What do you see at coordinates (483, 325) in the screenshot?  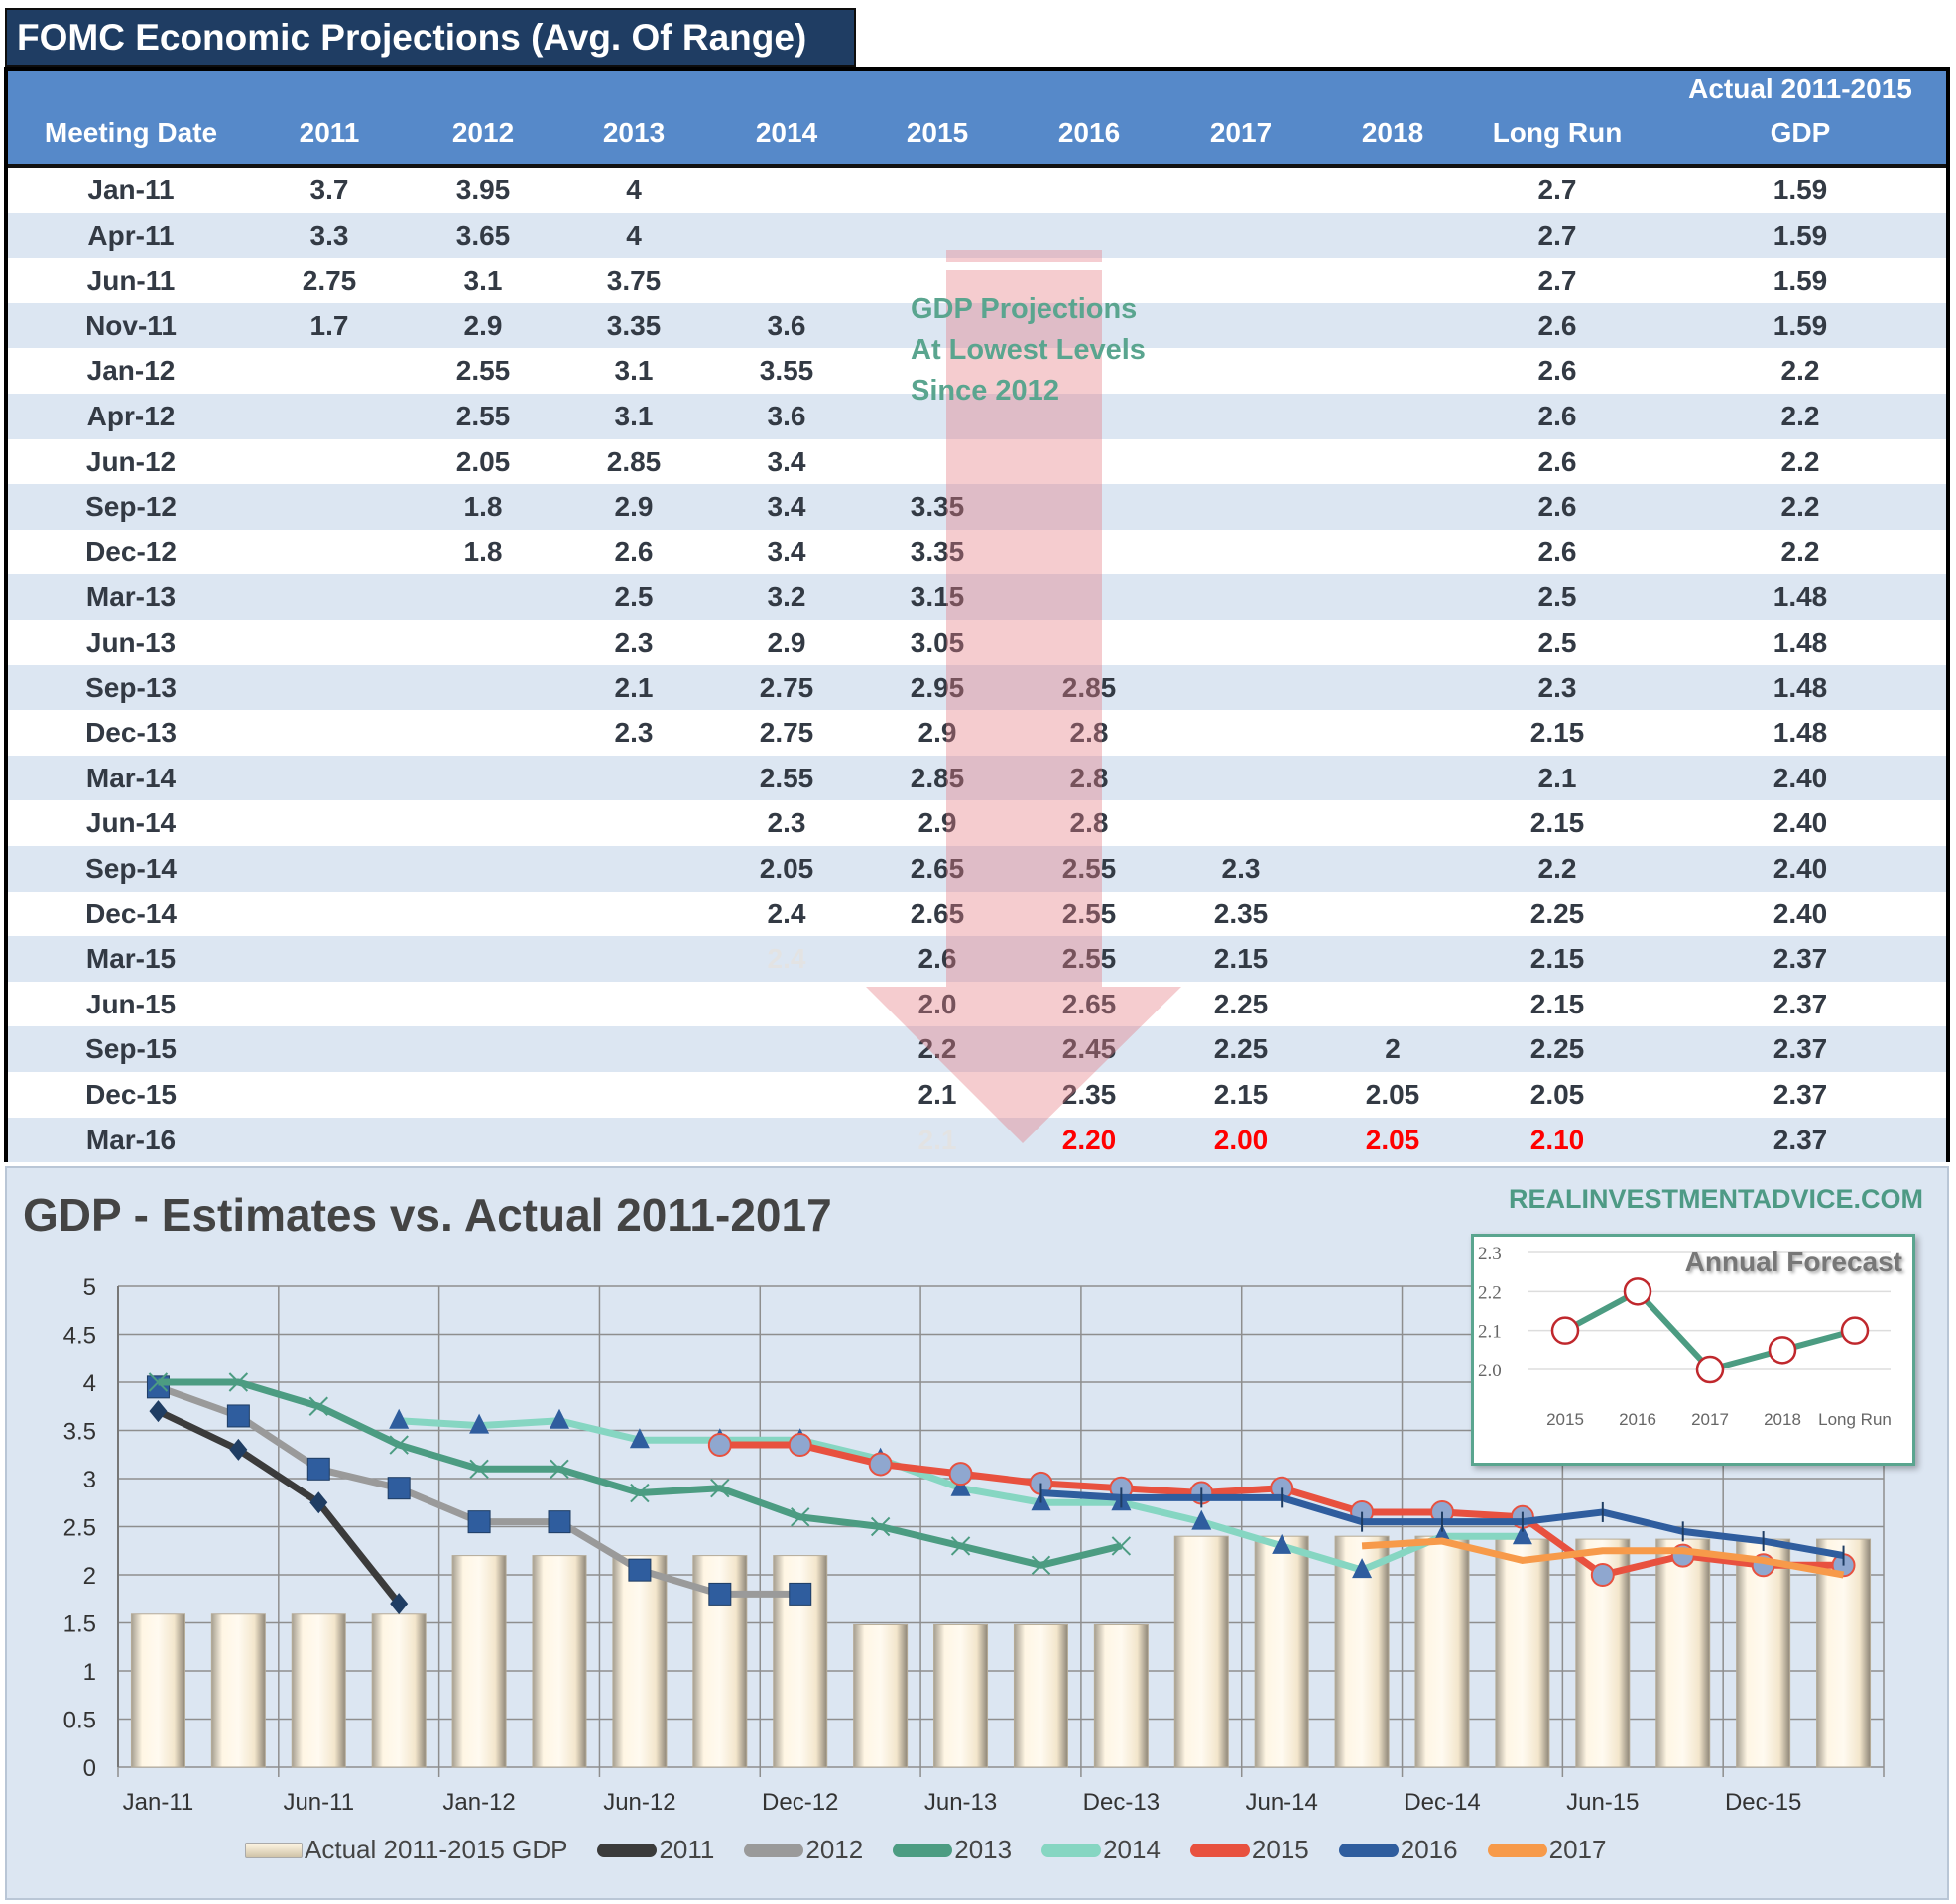 I see `value-cell: 2.9` at bounding box center [483, 325].